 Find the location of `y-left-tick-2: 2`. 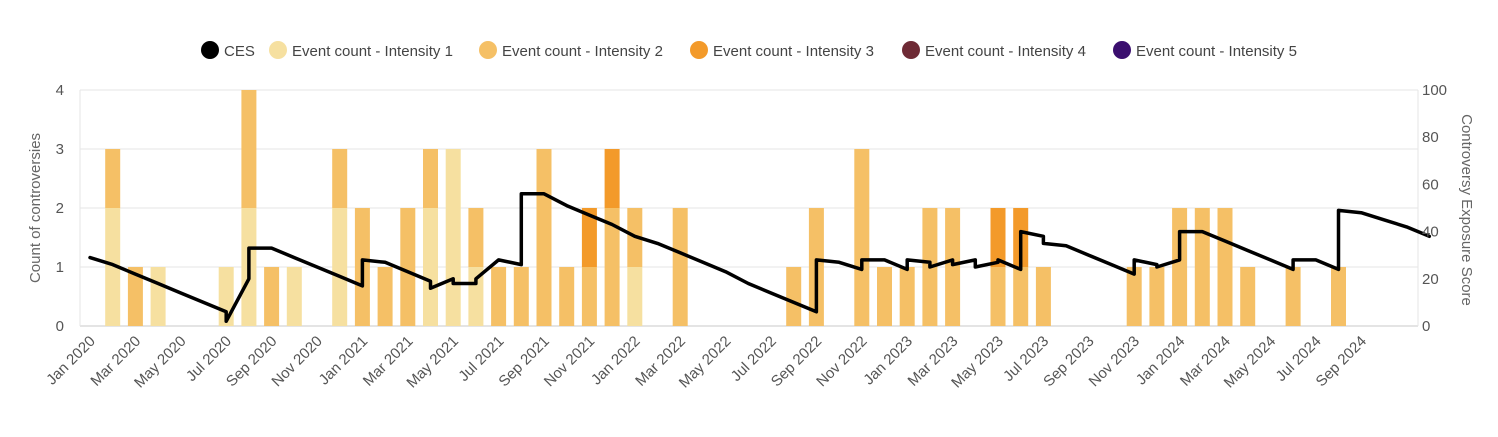

y-left-tick-2: 2 is located at coordinates (60, 208).